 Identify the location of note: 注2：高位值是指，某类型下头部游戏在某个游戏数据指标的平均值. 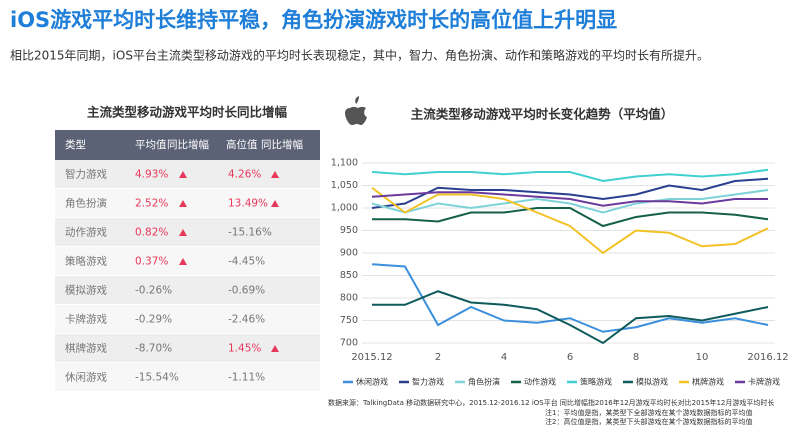
(648, 421).